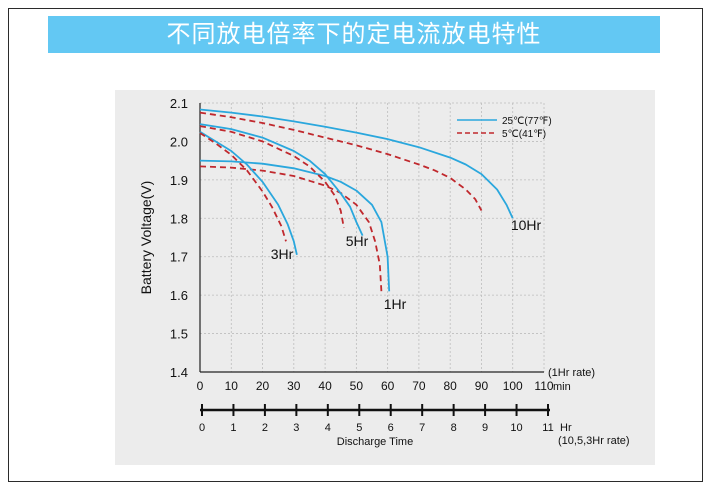  Describe the element at coordinates (179, 103) in the screenshot. I see `y-tick-label: 2.1` at that location.